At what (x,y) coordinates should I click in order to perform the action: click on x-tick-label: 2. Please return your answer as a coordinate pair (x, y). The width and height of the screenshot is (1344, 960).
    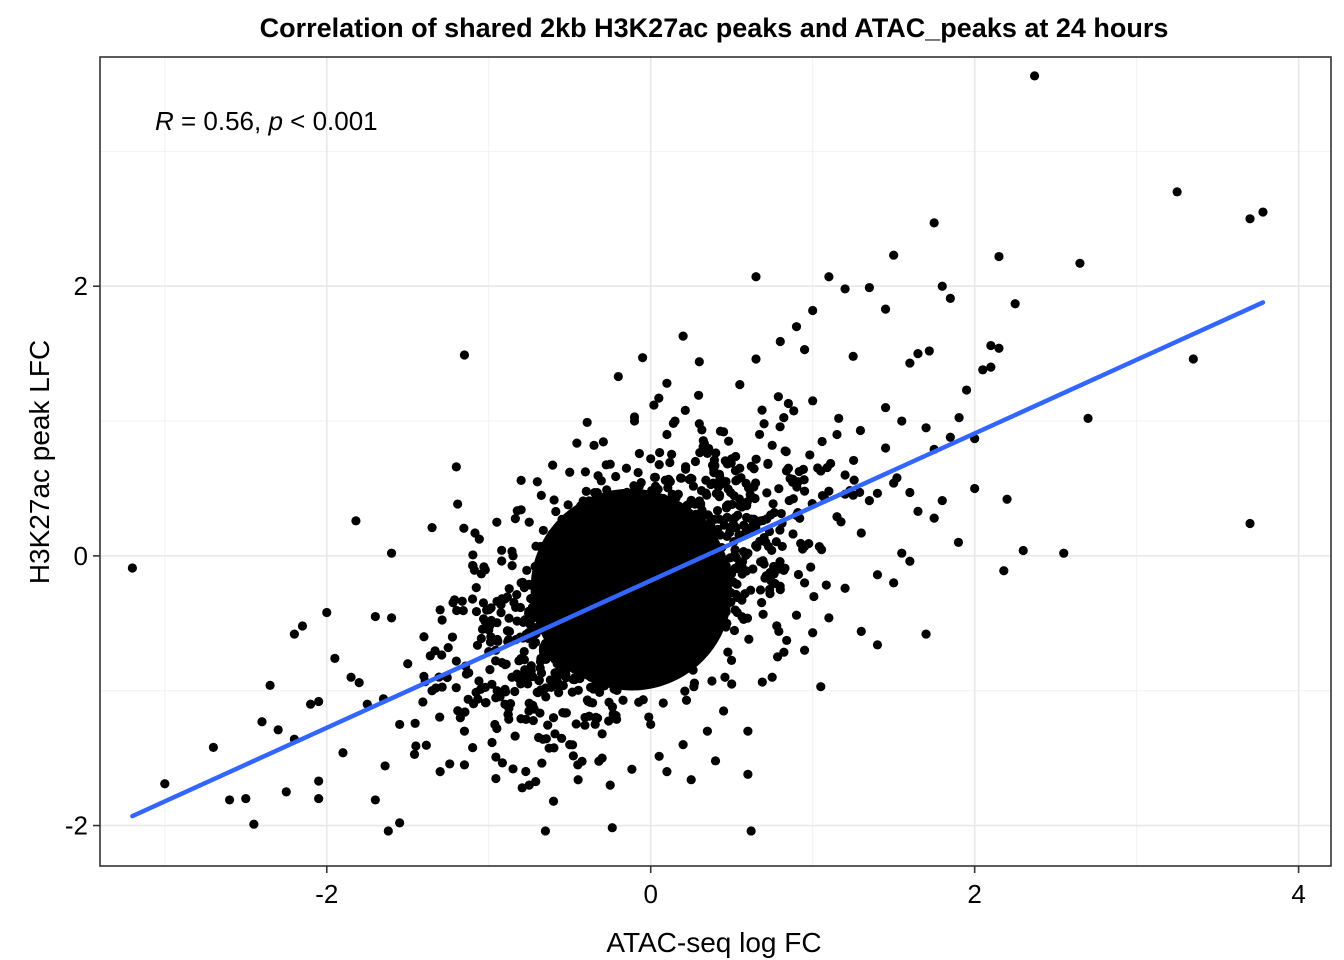
    Looking at the image, I should click on (974, 894).